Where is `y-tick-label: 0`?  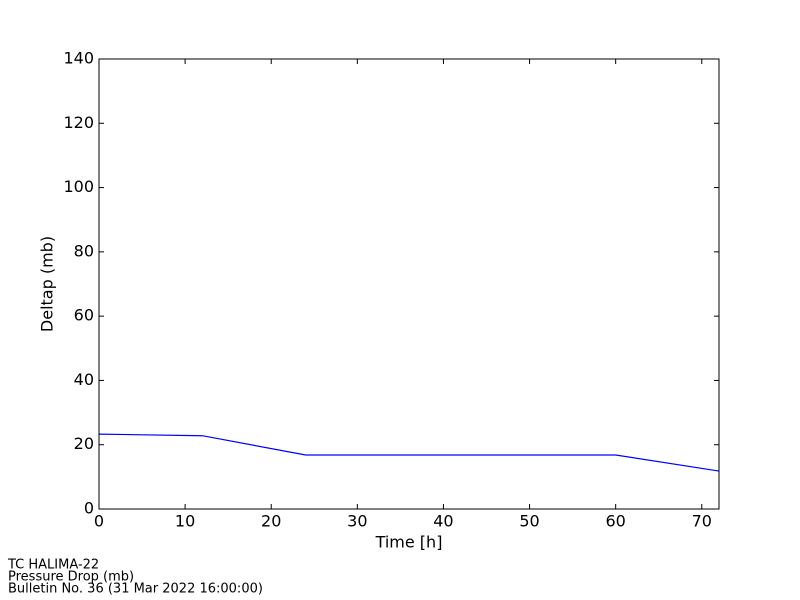 y-tick-label: 0 is located at coordinates (89, 508).